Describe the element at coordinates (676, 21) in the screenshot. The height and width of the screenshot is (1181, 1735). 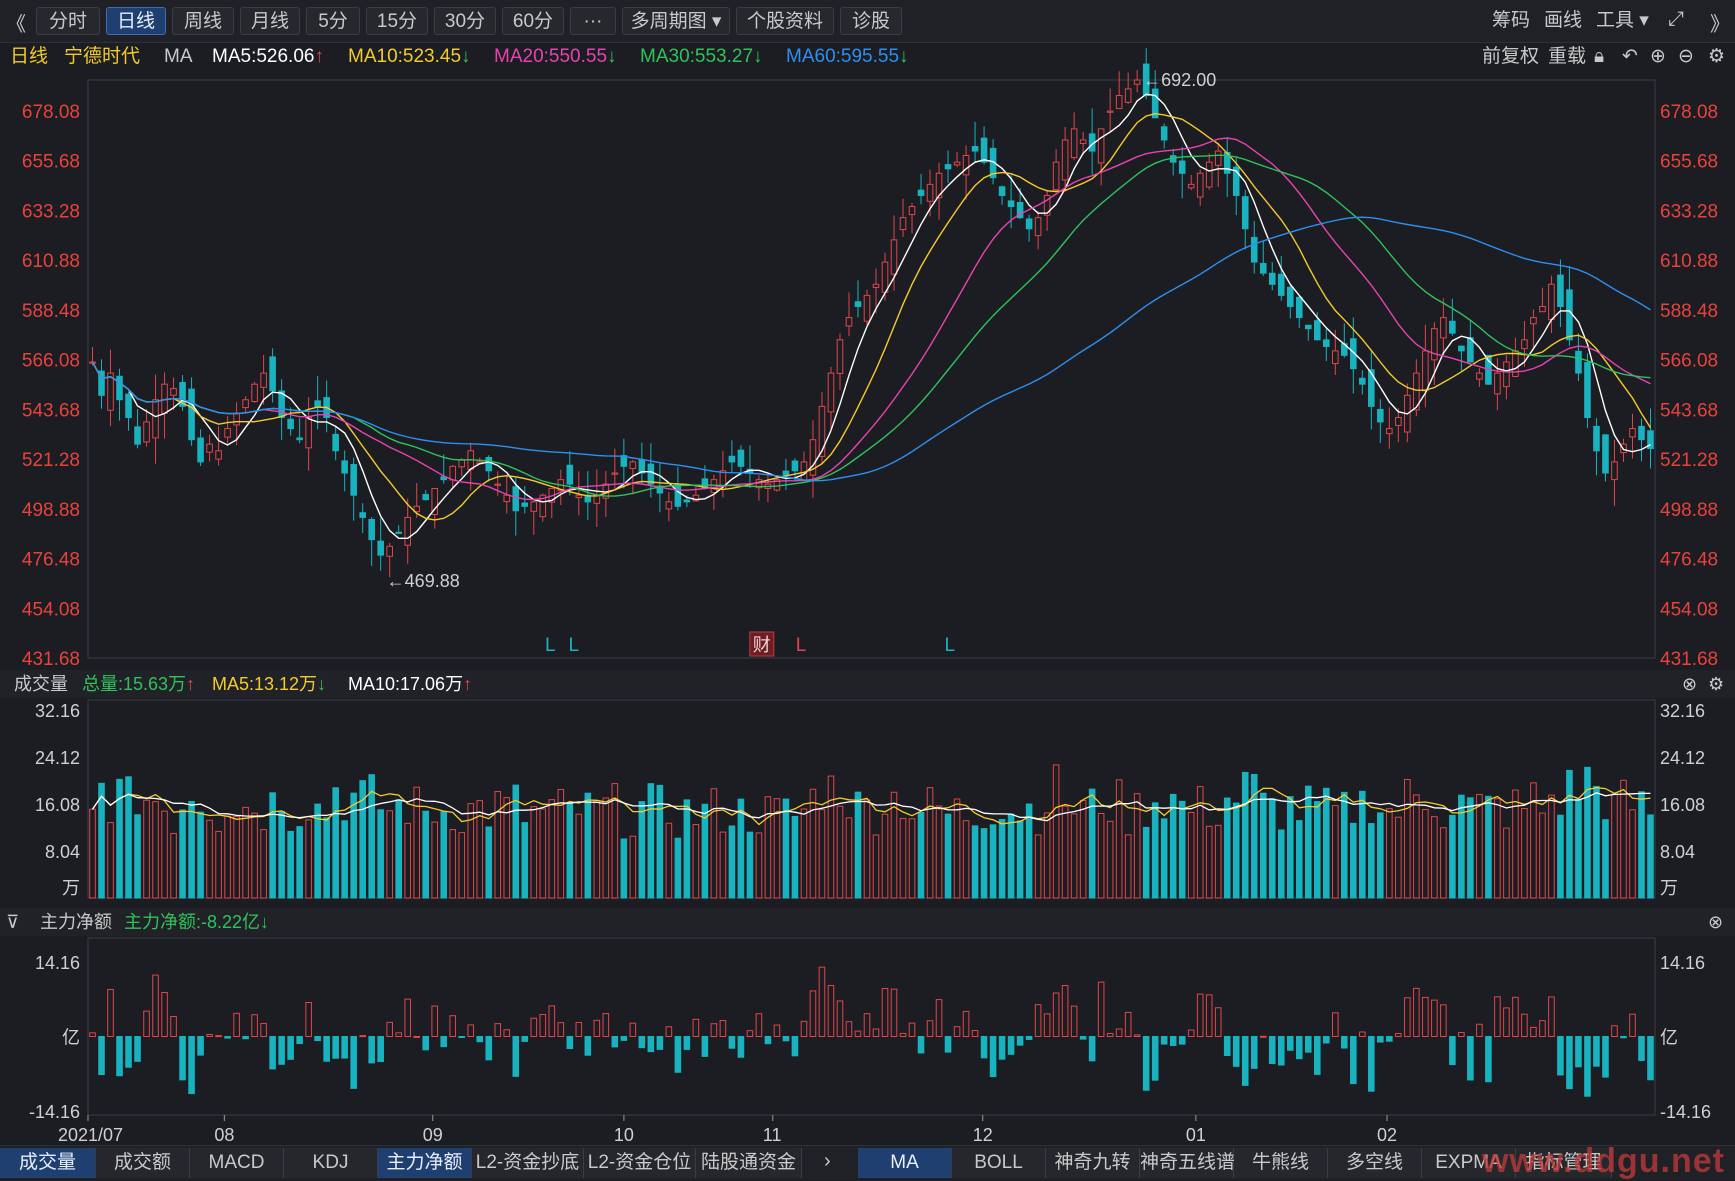
I see `period-tab-9: 多周期图 ▾` at that location.